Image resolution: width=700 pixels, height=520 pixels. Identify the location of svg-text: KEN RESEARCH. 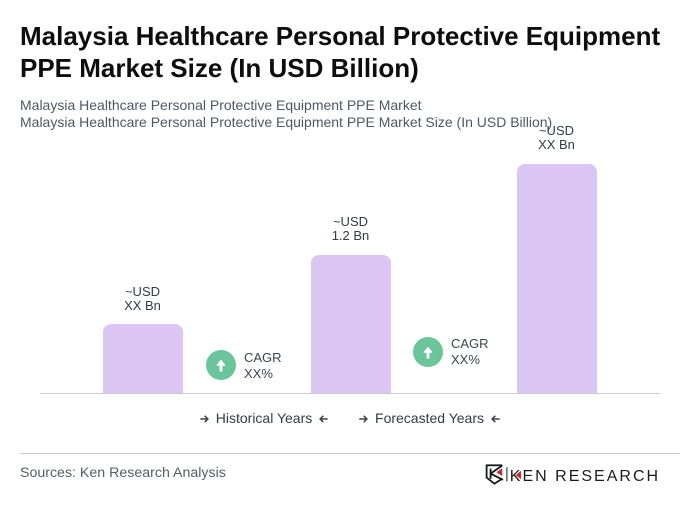
(584, 476).